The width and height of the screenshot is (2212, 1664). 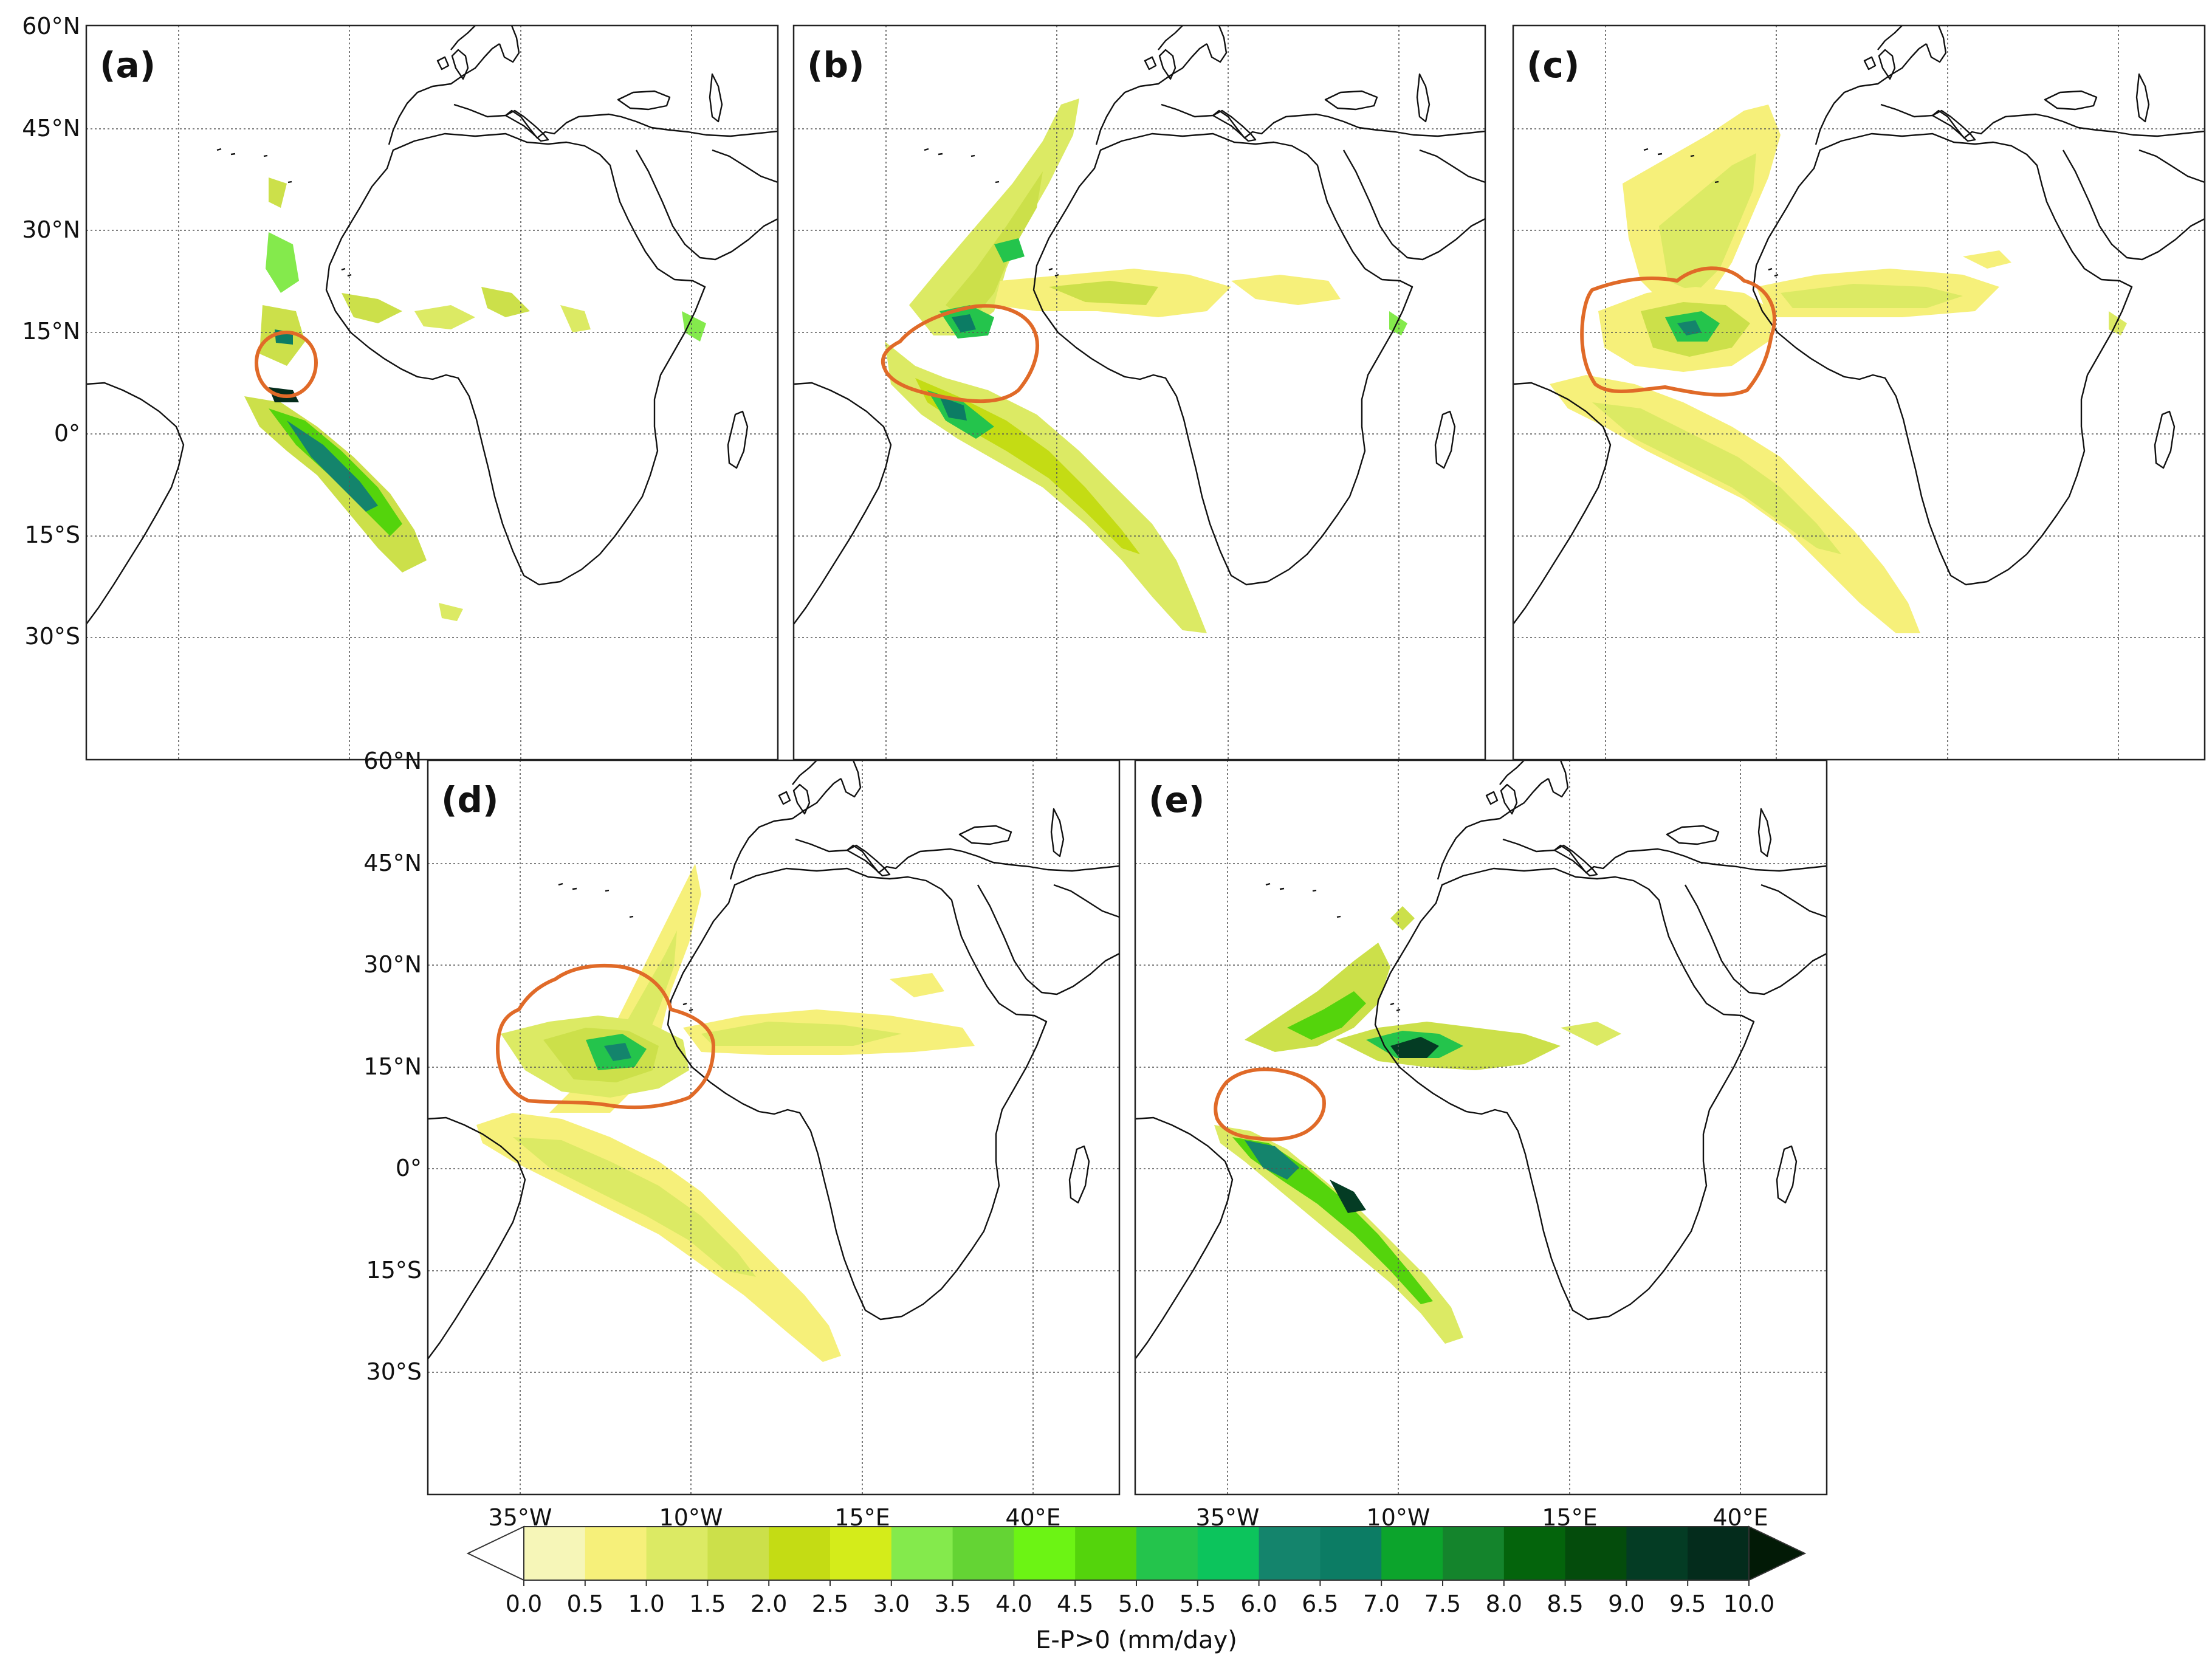 I want to click on map-panel-b: (b), so click(x=1139, y=392).